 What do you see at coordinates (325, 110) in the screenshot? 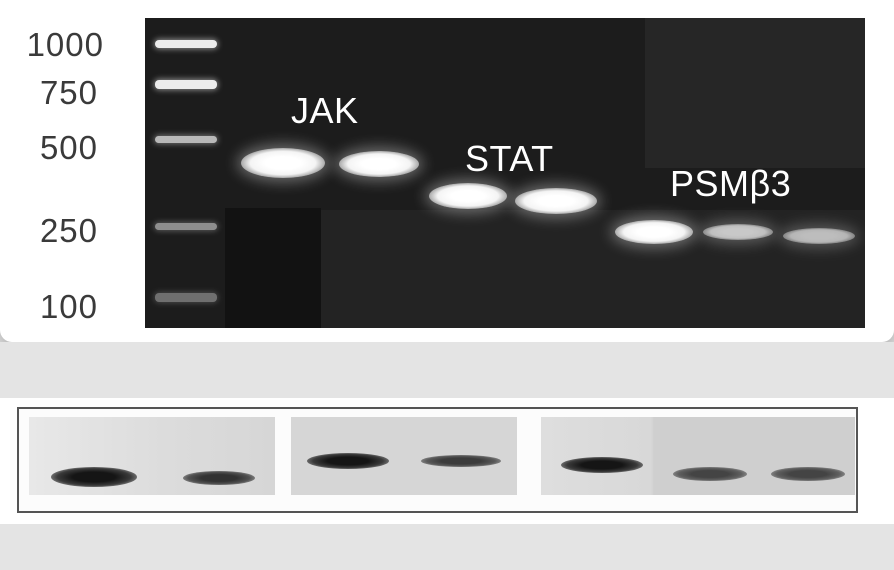
I see `gel-label-jak: JAK` at bounding box center [325, 110].